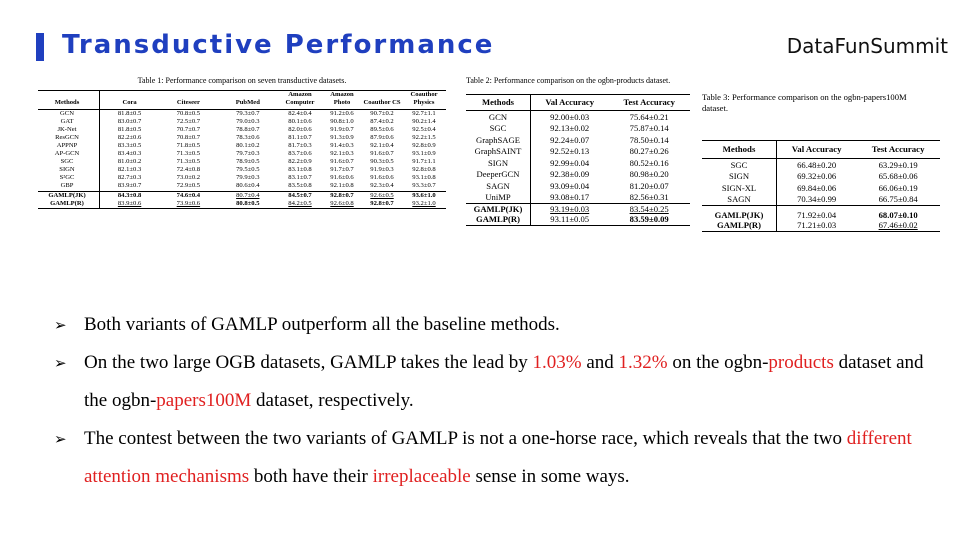 The height and width of the screenshot is (540, 960). I want to click on value-cell: 67.46±0.02, so click(898, 225).